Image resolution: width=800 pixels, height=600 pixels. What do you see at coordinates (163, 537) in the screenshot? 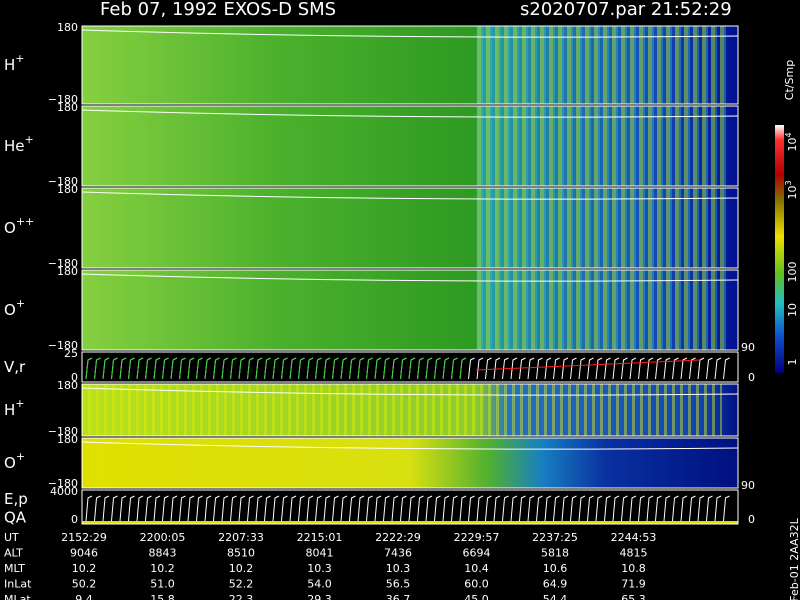
I see `cell: 2200:05` at bounding box center [163, 537].